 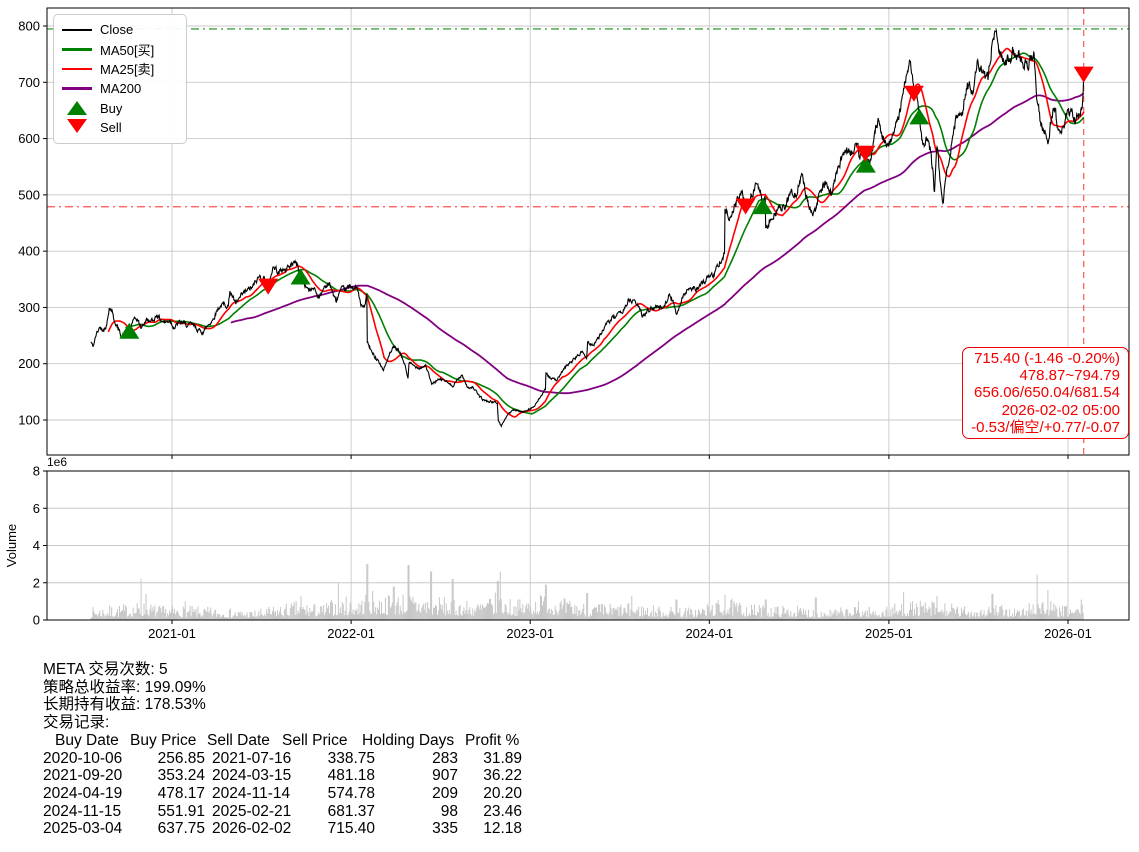 I want to click on legend-label-sell: Sell, so click(x=111, y=128).